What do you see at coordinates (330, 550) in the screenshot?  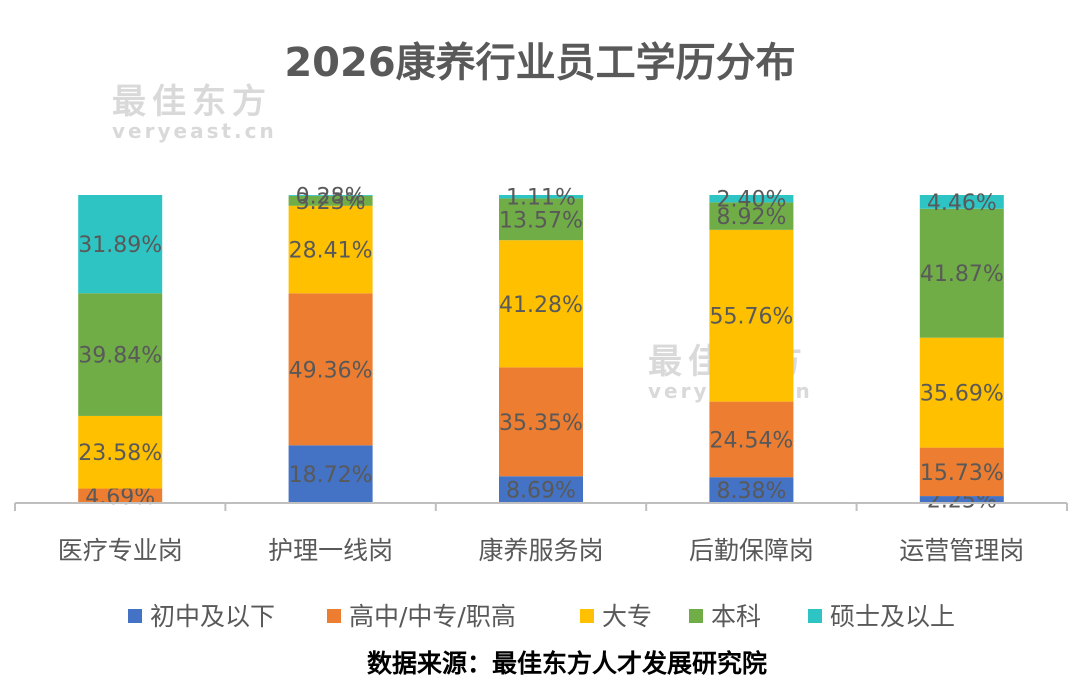 I see `x-tick-label: 护理一线岗` at bounding box center [330, 550].